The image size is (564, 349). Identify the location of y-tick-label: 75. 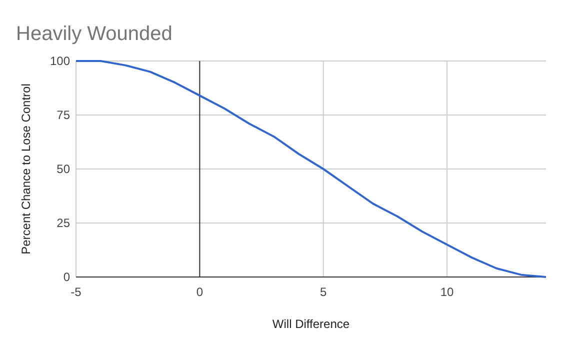
(63, 115).